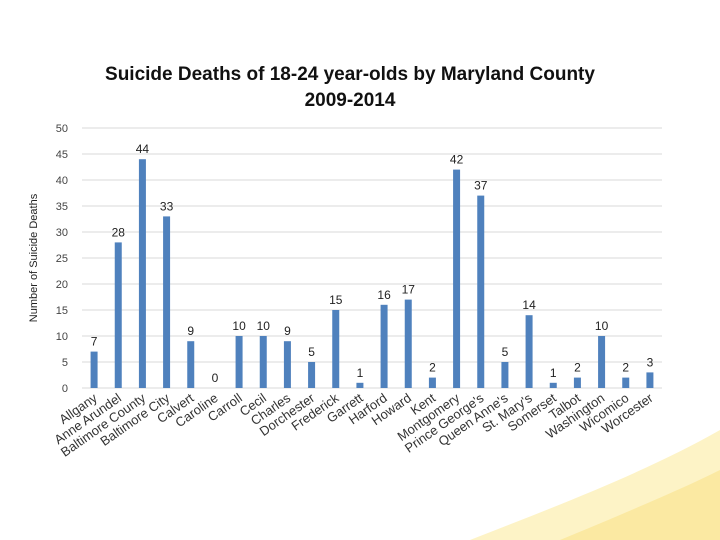 The height and width of the screenshot is (540, 720). Describe the element at coordinates (167, 302) in the screenshot. I see `bar-baltimore-city` at that location.